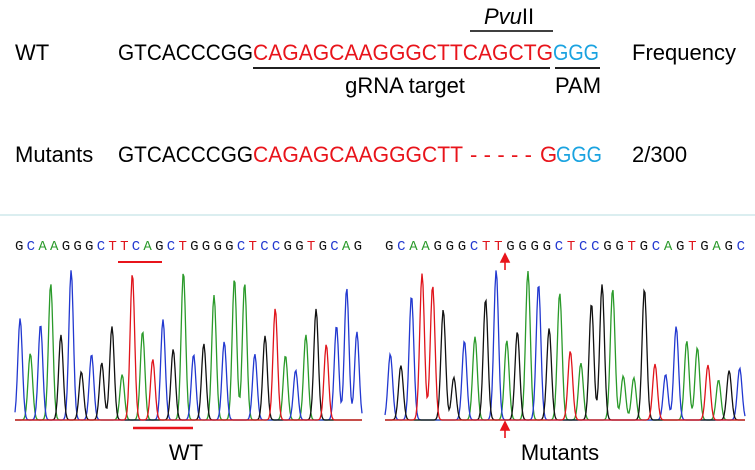 This screenshot has height=470, width=755. Describe the element at coordinates (358, 154) in the screenshot. I see `sequence-target: CAGAGCAAGGGCTT` at that location.